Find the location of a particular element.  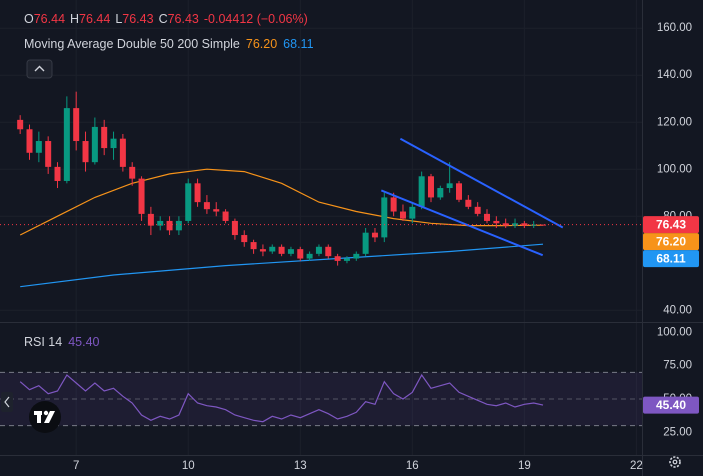

settings-gear-center is located at coordinates (675, 462).